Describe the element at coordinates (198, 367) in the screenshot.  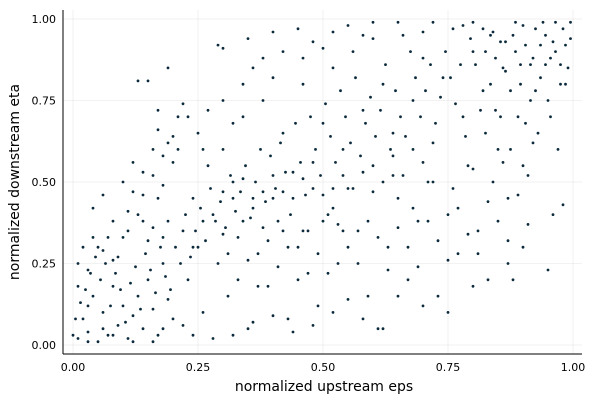
I see `x-tick-label: 0.25` at that location.